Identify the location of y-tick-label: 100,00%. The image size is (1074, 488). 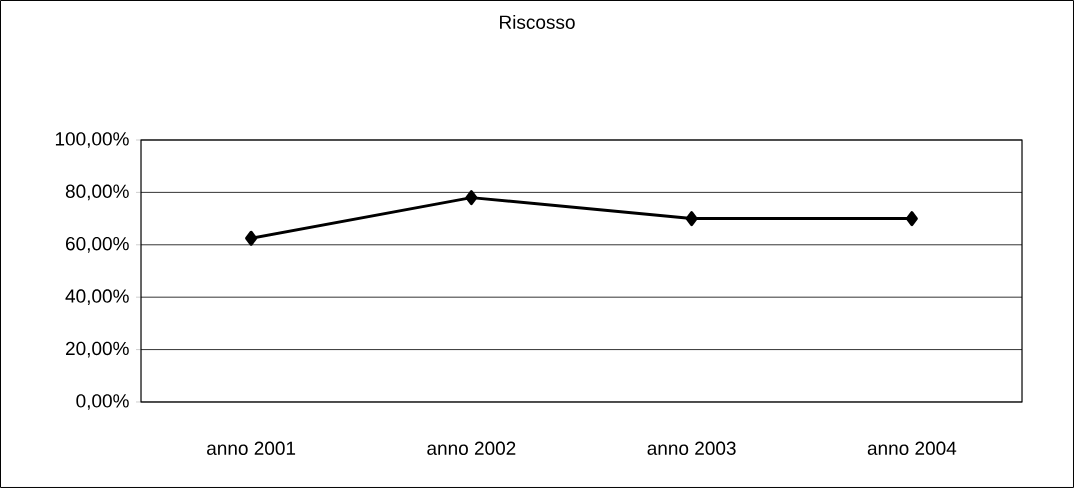
(92, 140).